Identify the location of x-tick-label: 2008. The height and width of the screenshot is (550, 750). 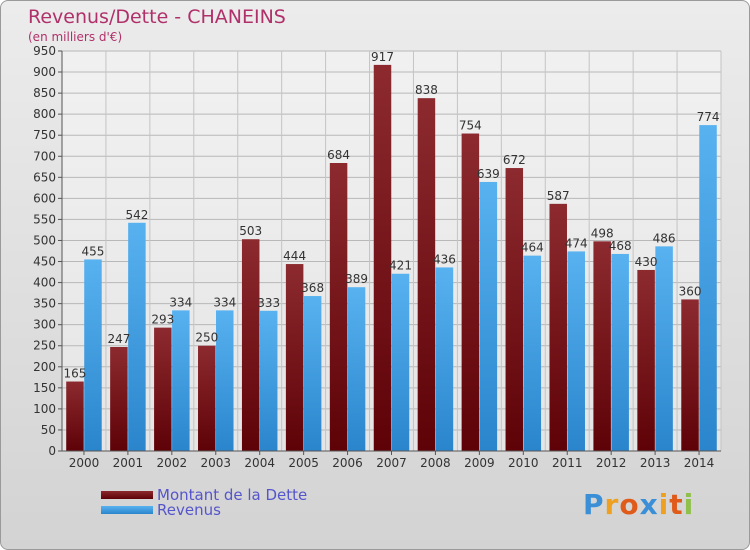
(435, 463).